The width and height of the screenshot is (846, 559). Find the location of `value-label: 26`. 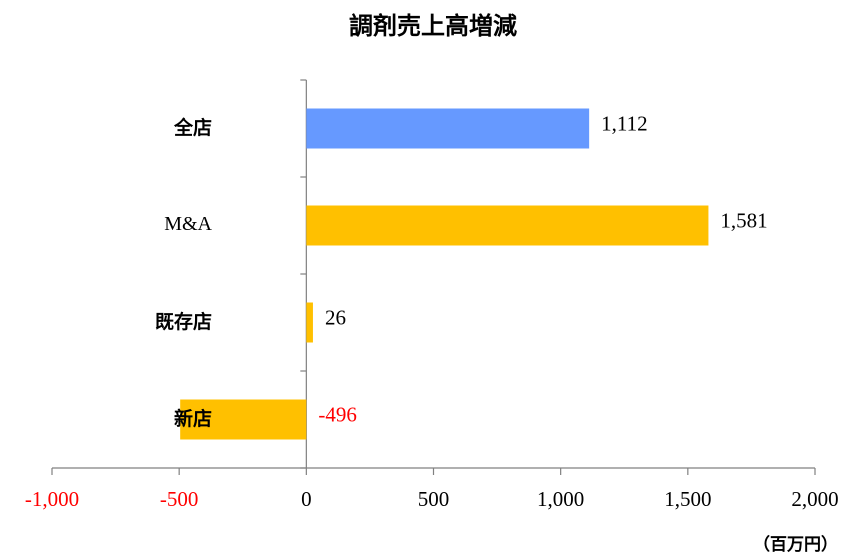

value-label: 26 is located at coordinates (335, 317).